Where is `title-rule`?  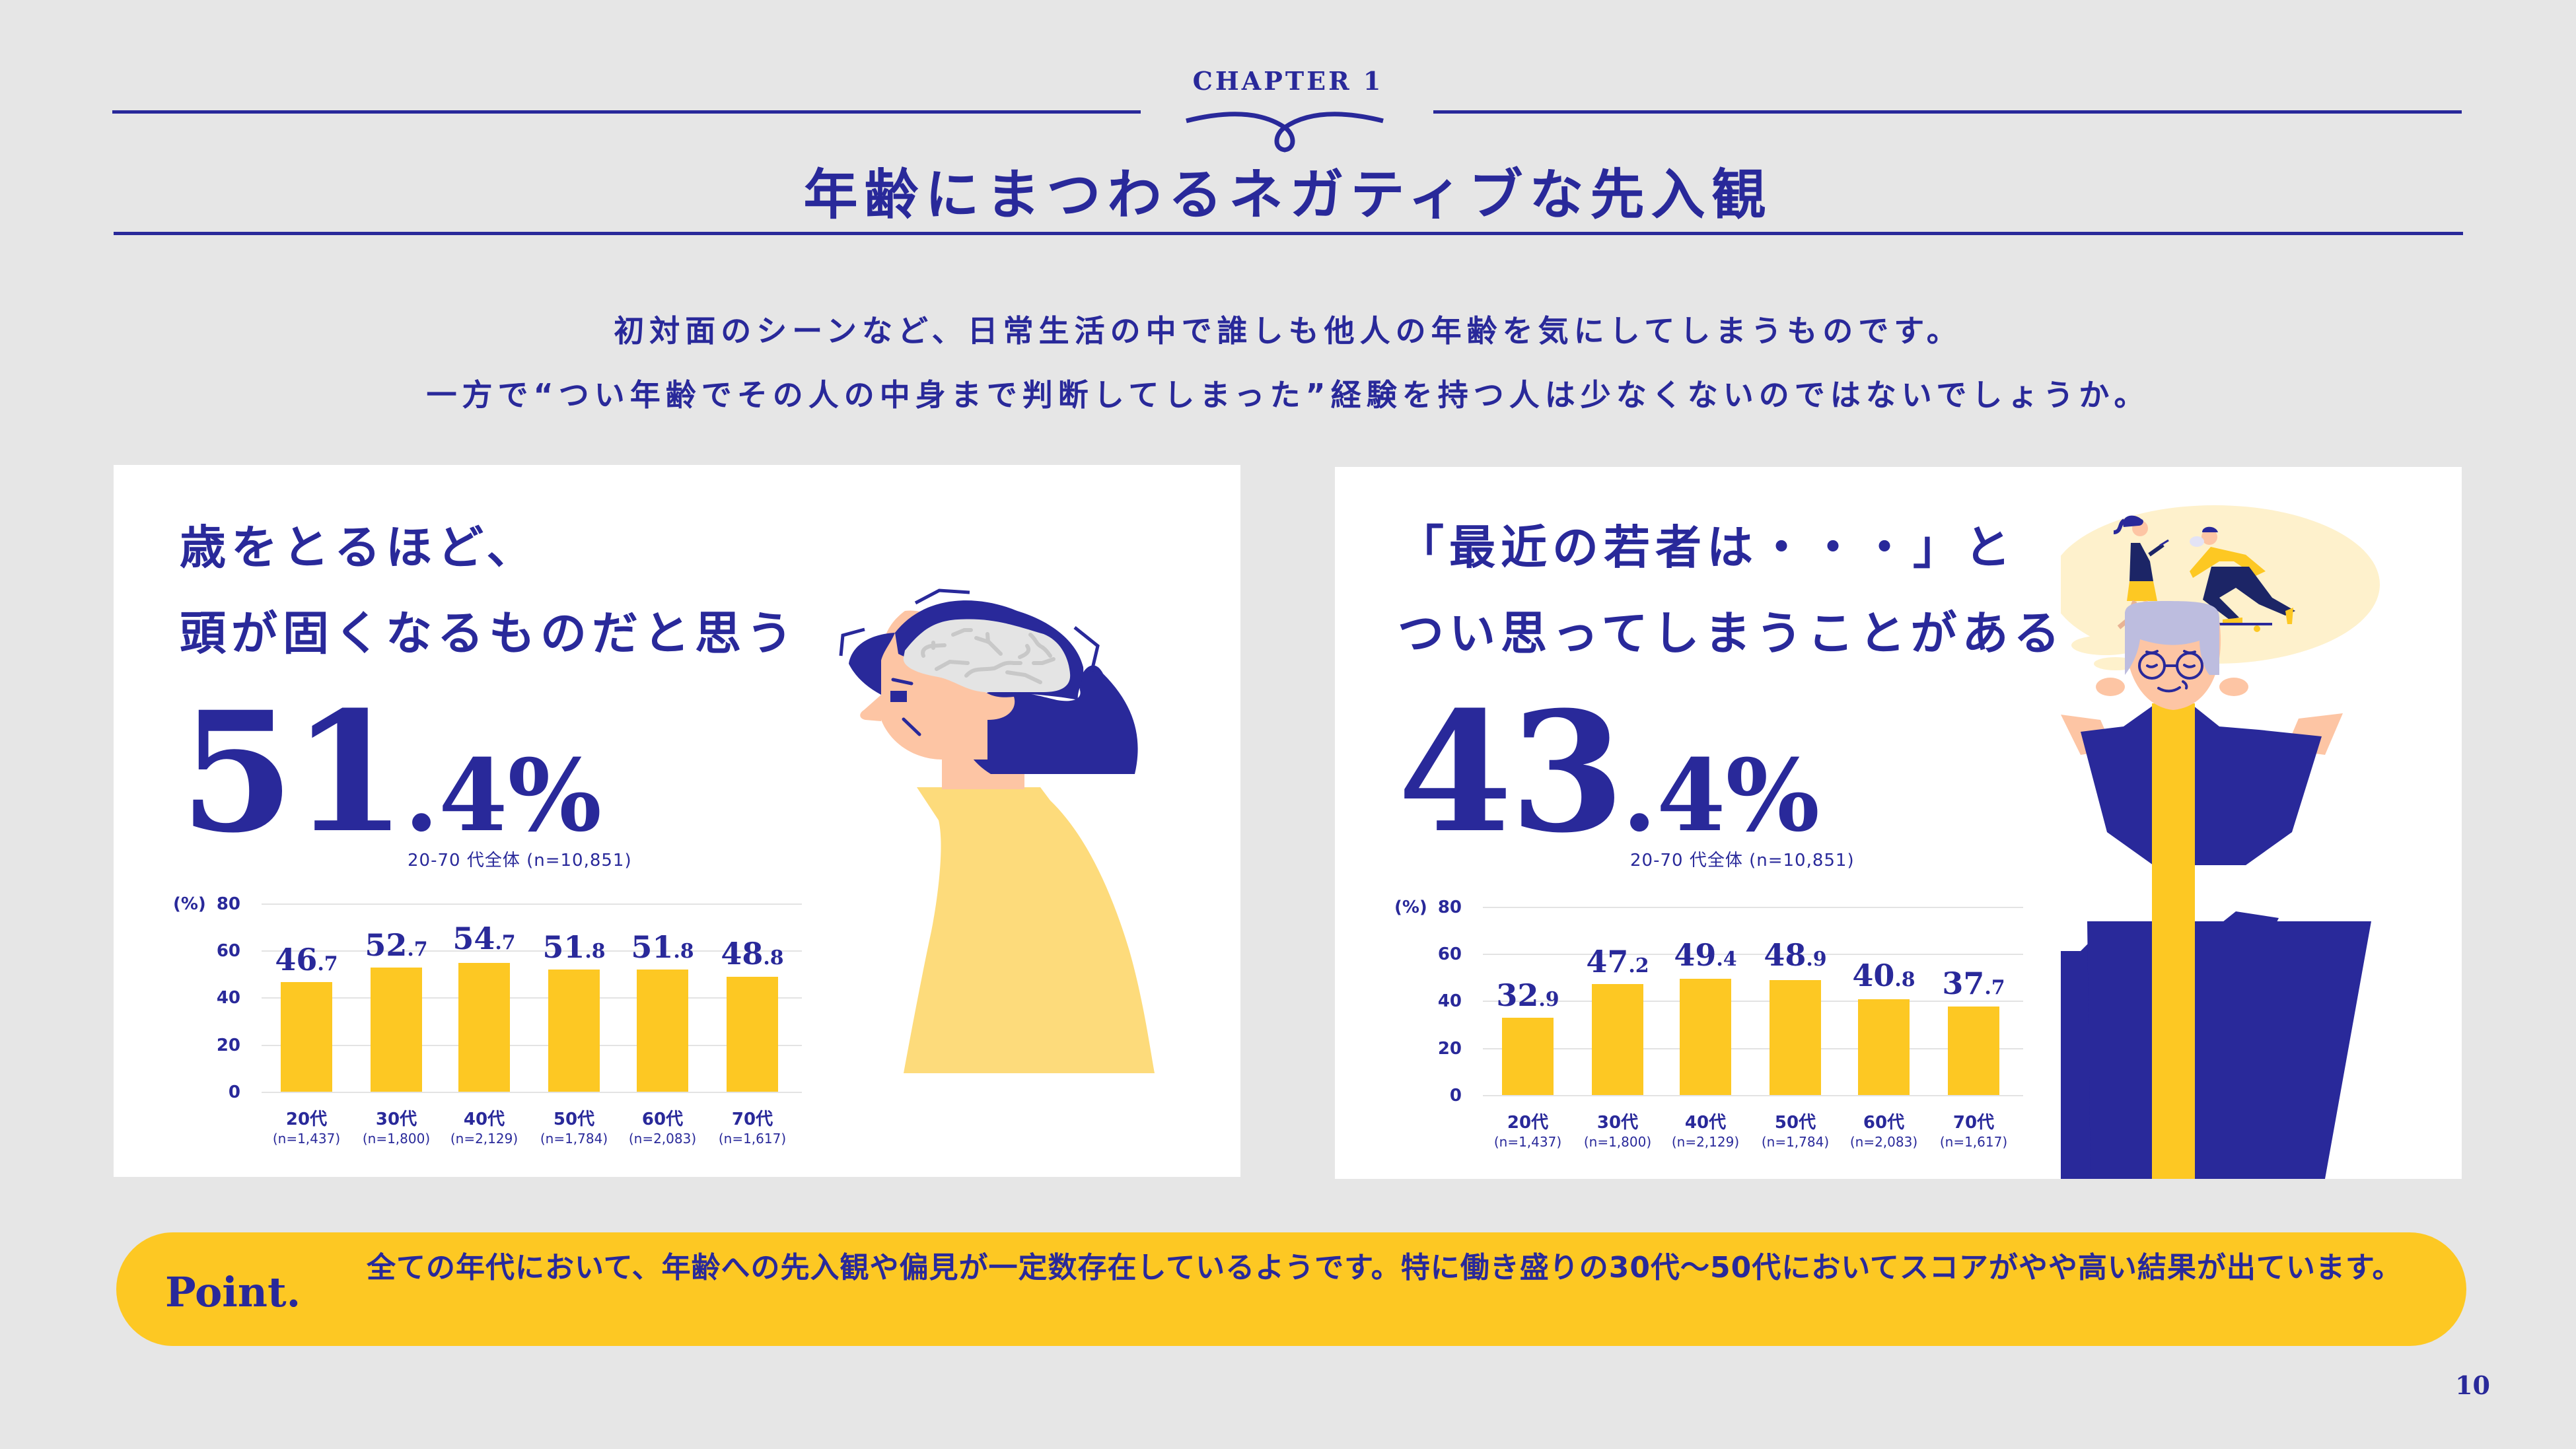
title-rule is located at coordinates (1289, 234).